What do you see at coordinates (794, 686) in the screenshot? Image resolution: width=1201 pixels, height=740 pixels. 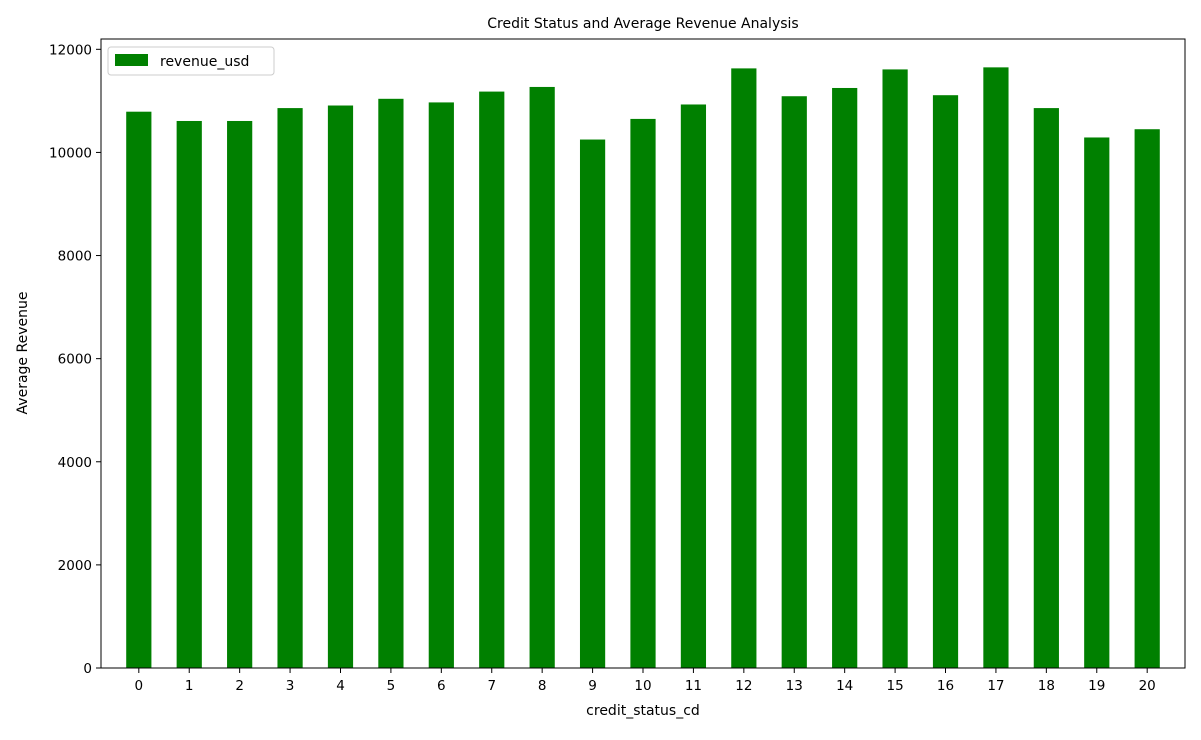 I see `x-tick-label: 13` at bounding box center [794, 686].